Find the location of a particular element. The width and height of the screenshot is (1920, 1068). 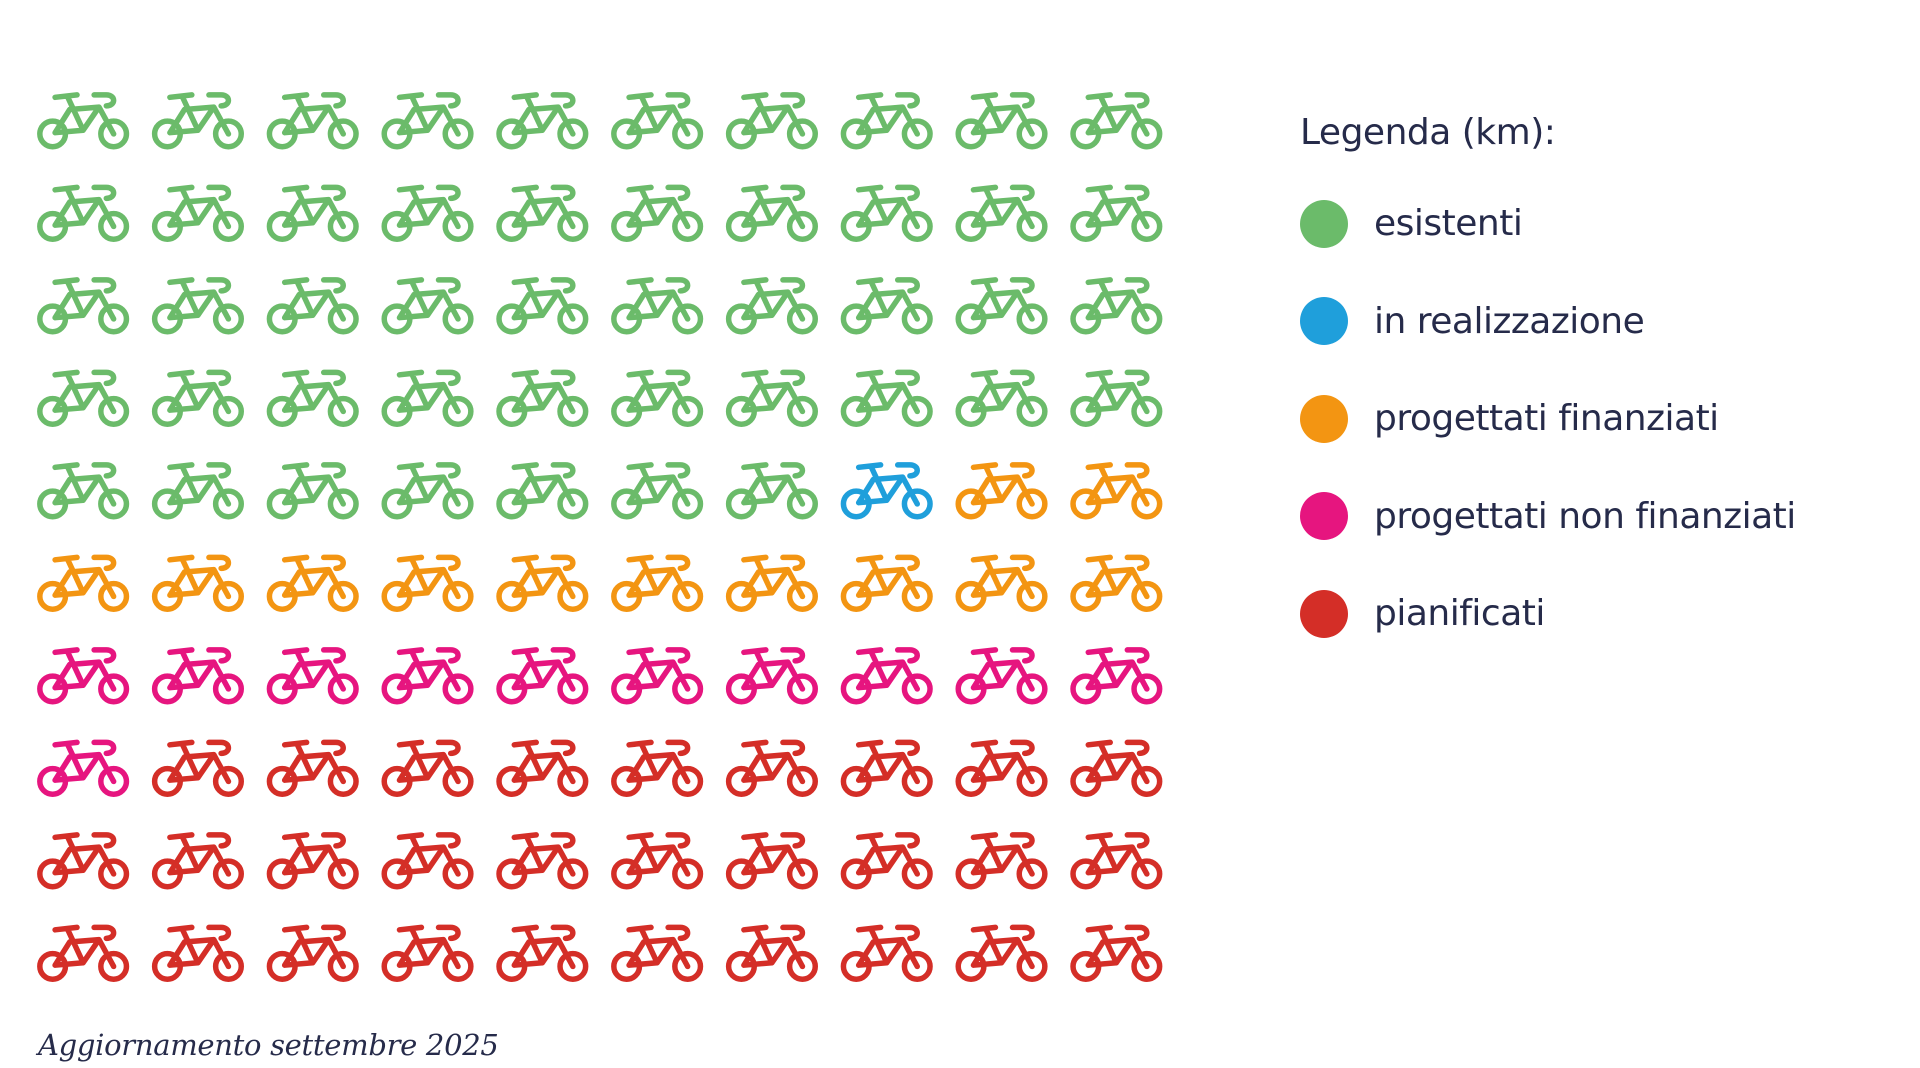

legend-label: progettati finanziati is located at coordinates (1546, 419).